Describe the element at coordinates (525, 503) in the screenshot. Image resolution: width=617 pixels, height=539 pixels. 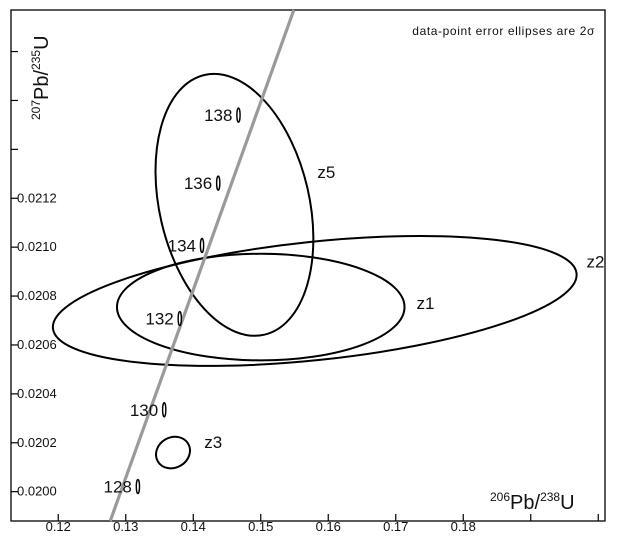
I see `x-axis-main1: Pb/` at that location.